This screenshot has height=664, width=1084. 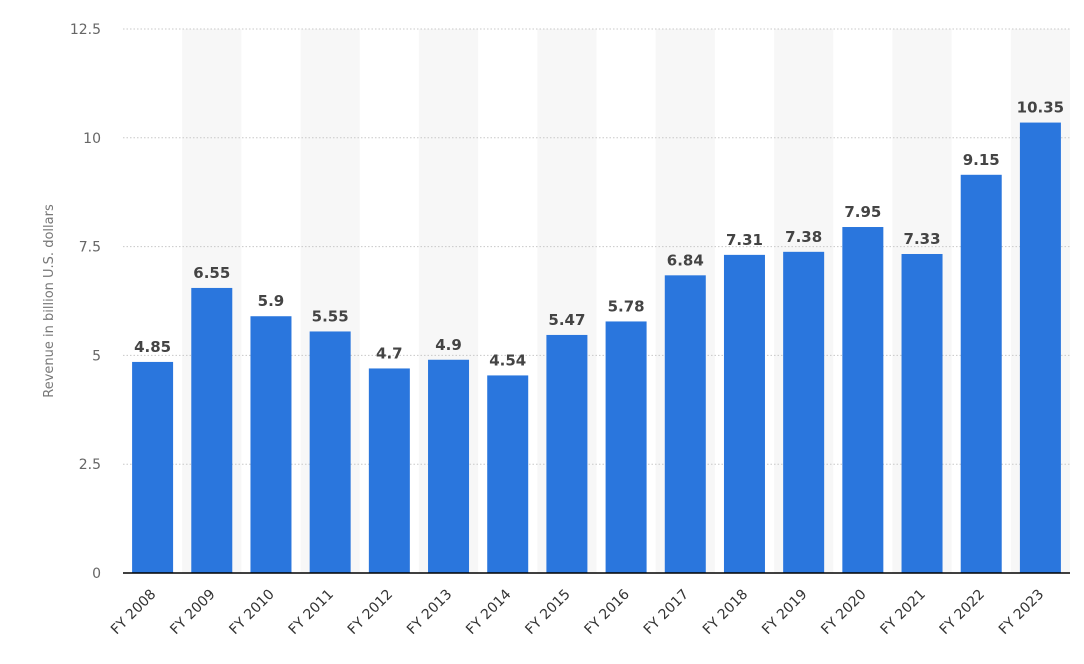 I want to click on x-tick-label: FY 2008, so click(x=133, y=612).